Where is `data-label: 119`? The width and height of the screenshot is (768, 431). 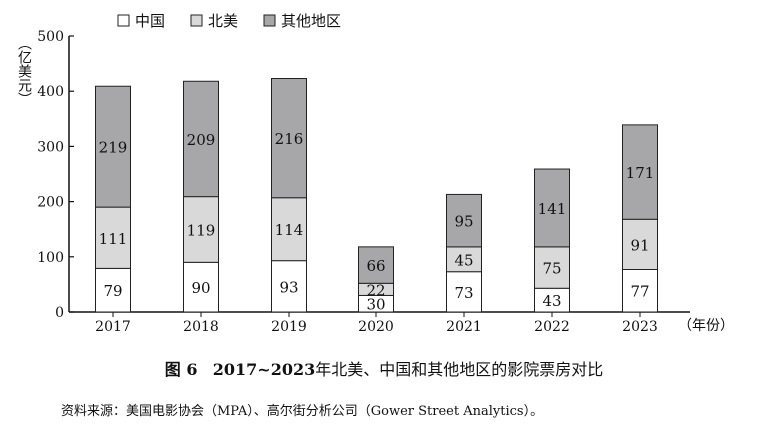
data-label: 119 is located at coordinates (201, 230).